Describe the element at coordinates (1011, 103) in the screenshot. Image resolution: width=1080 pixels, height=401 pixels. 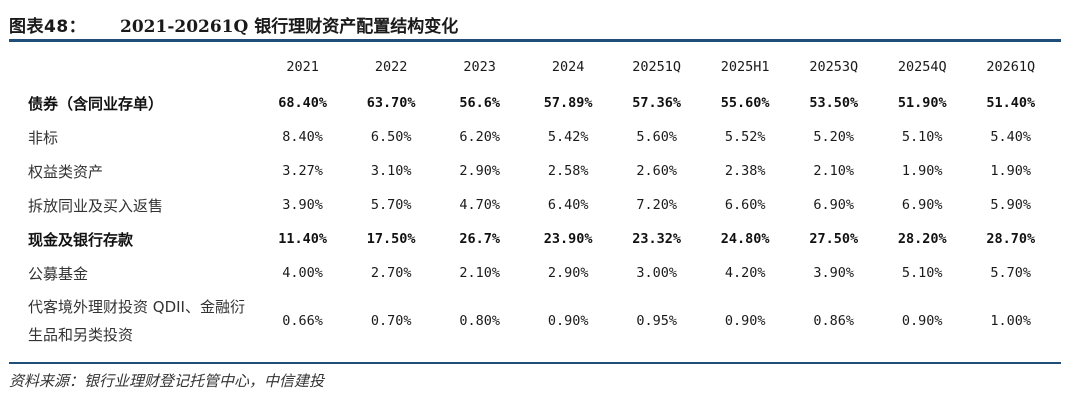
I see `value-cell: 51.40%` at that location.